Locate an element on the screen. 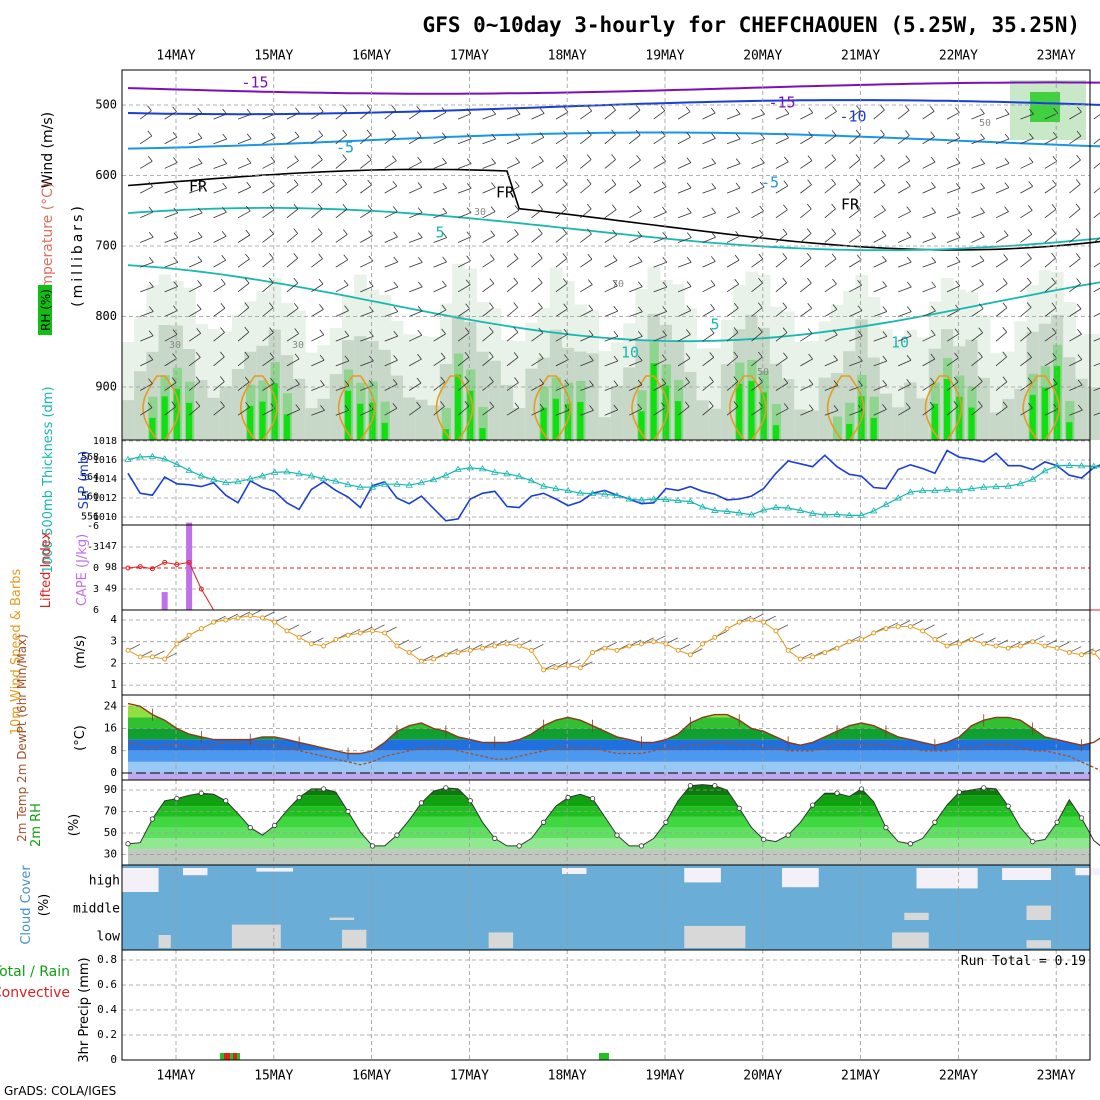 This screenshot has width=1100, height=1100. rh-shade-high is located at coordinates (446, 423).